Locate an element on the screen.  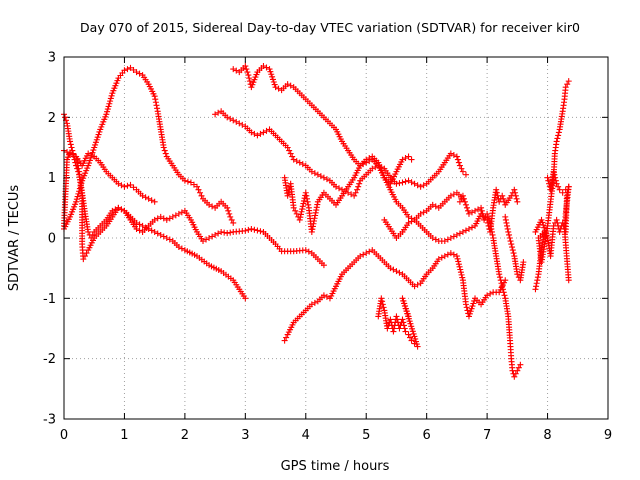
series-2-markers is located at coordinates (155, 206).